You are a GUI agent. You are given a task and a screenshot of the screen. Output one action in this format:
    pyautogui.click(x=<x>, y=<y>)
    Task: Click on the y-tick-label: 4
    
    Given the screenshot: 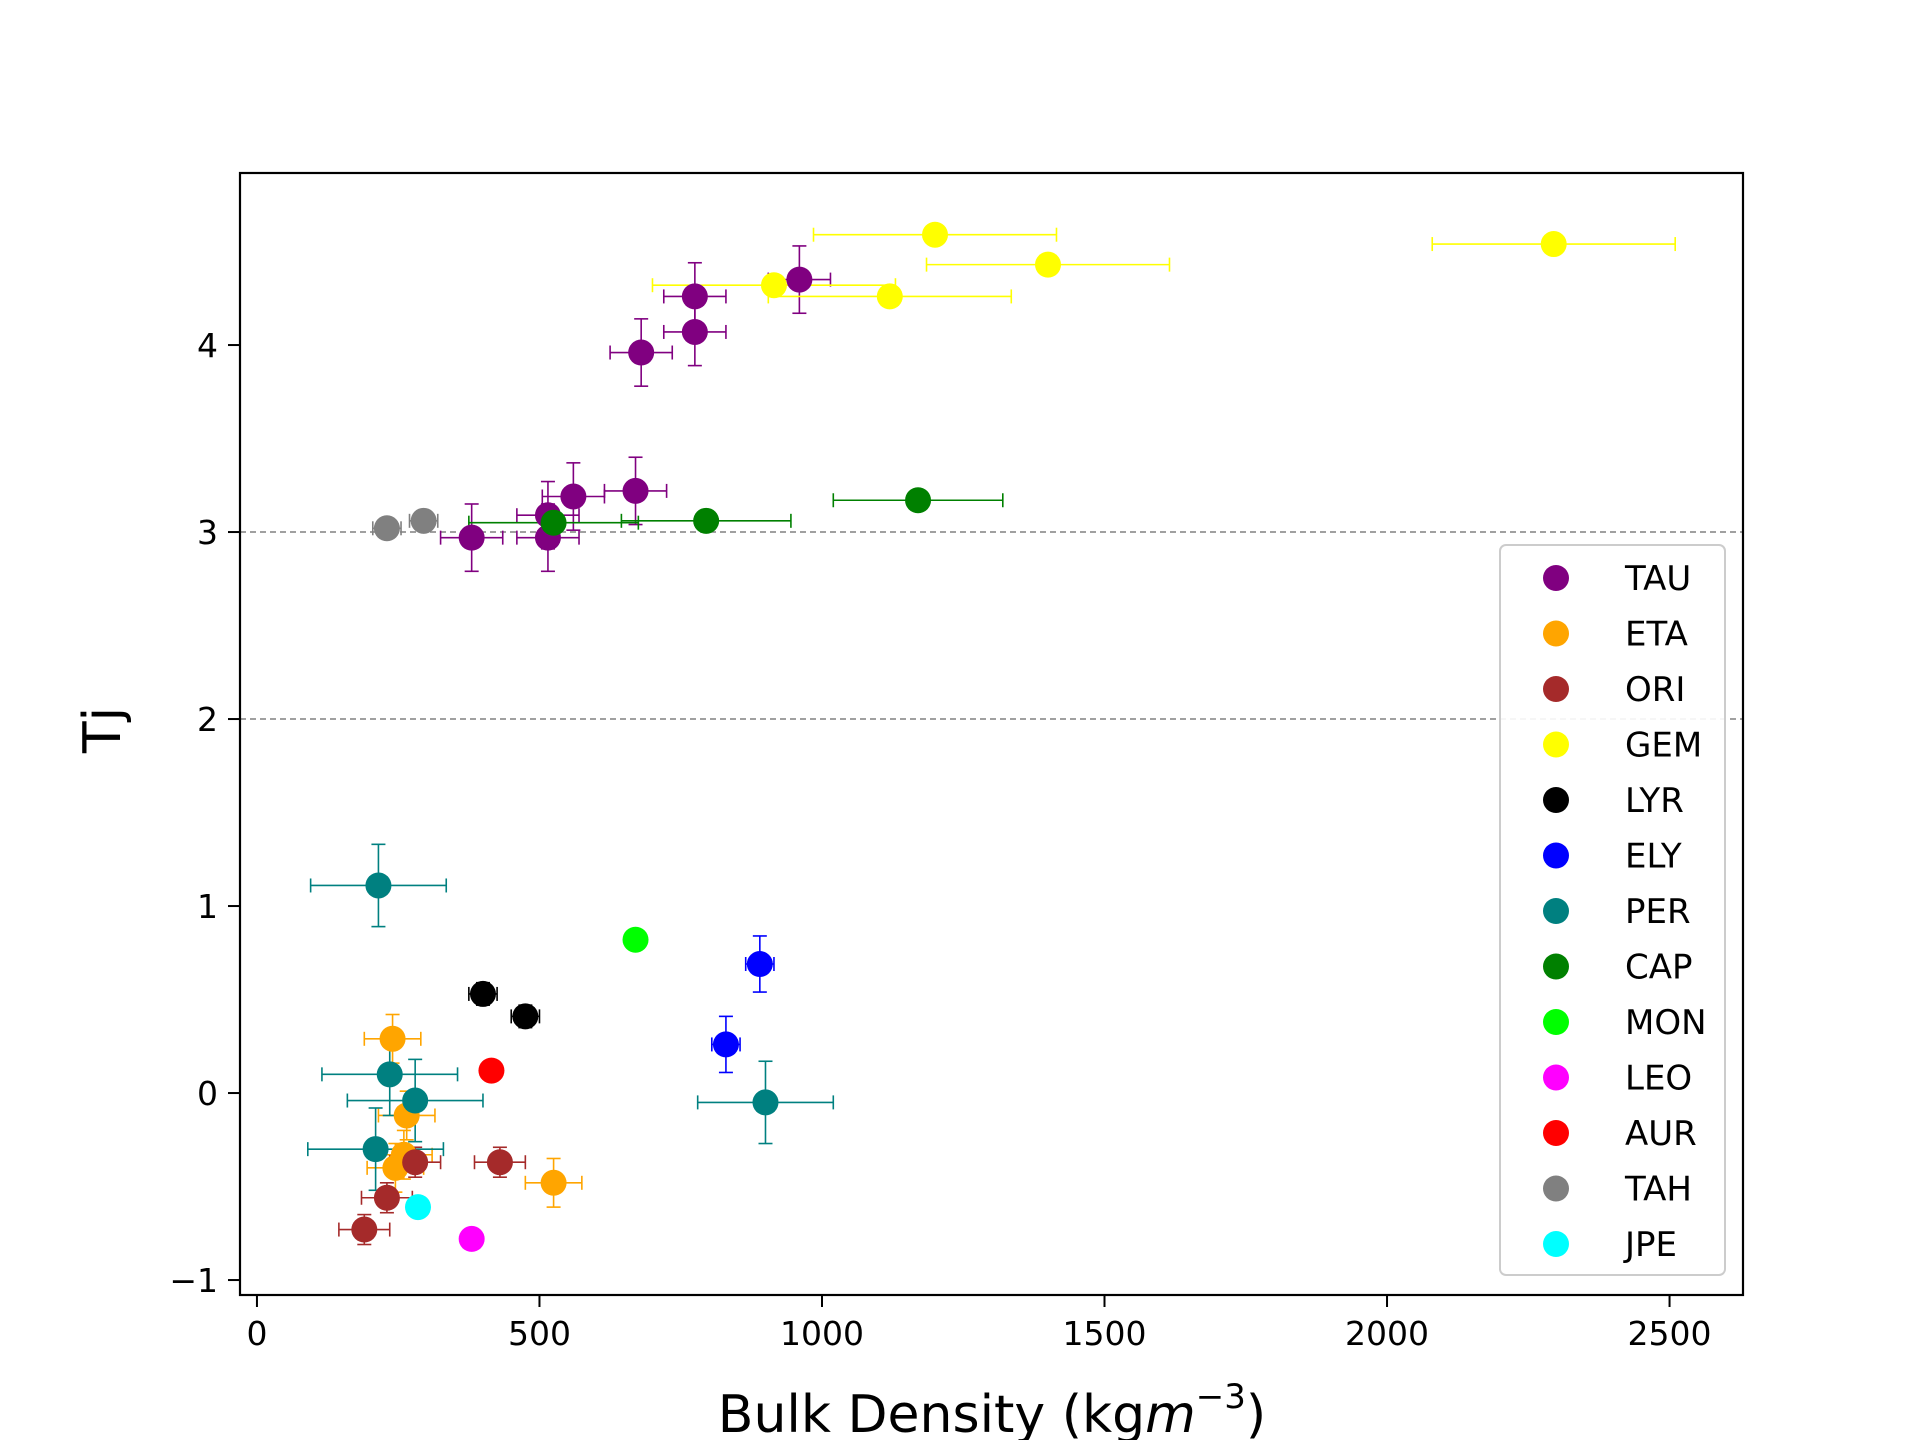 What is the action you would take?
    pyautogui.click(x=207, y=345)
    